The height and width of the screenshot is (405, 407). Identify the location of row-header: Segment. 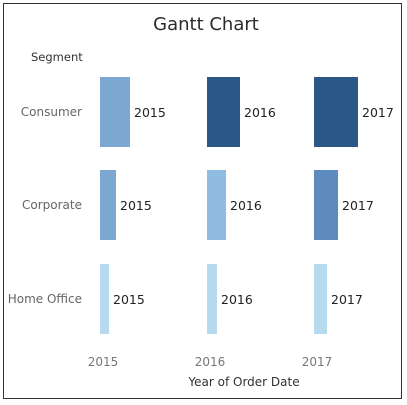
(57, 57).